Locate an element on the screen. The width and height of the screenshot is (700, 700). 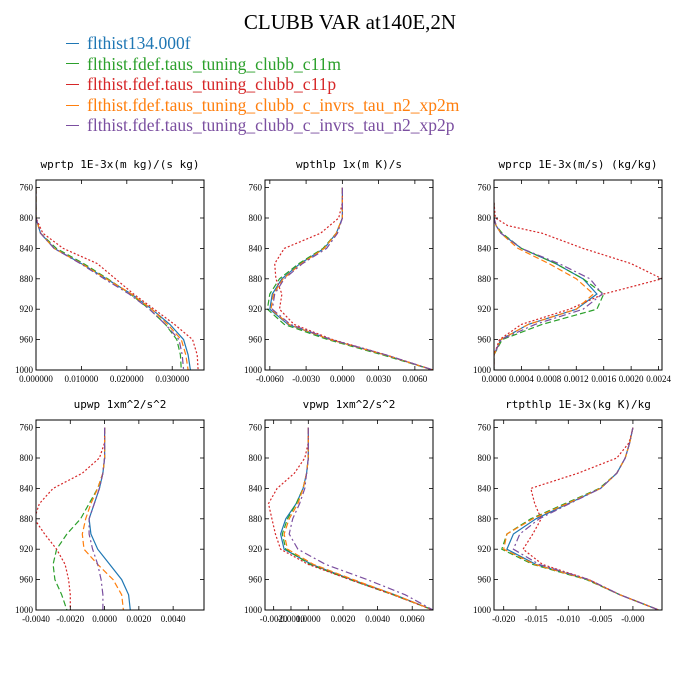
legend-label: flthist.fdef.taus_tuning_clubb_c11p is located at coordinates (212, 84).